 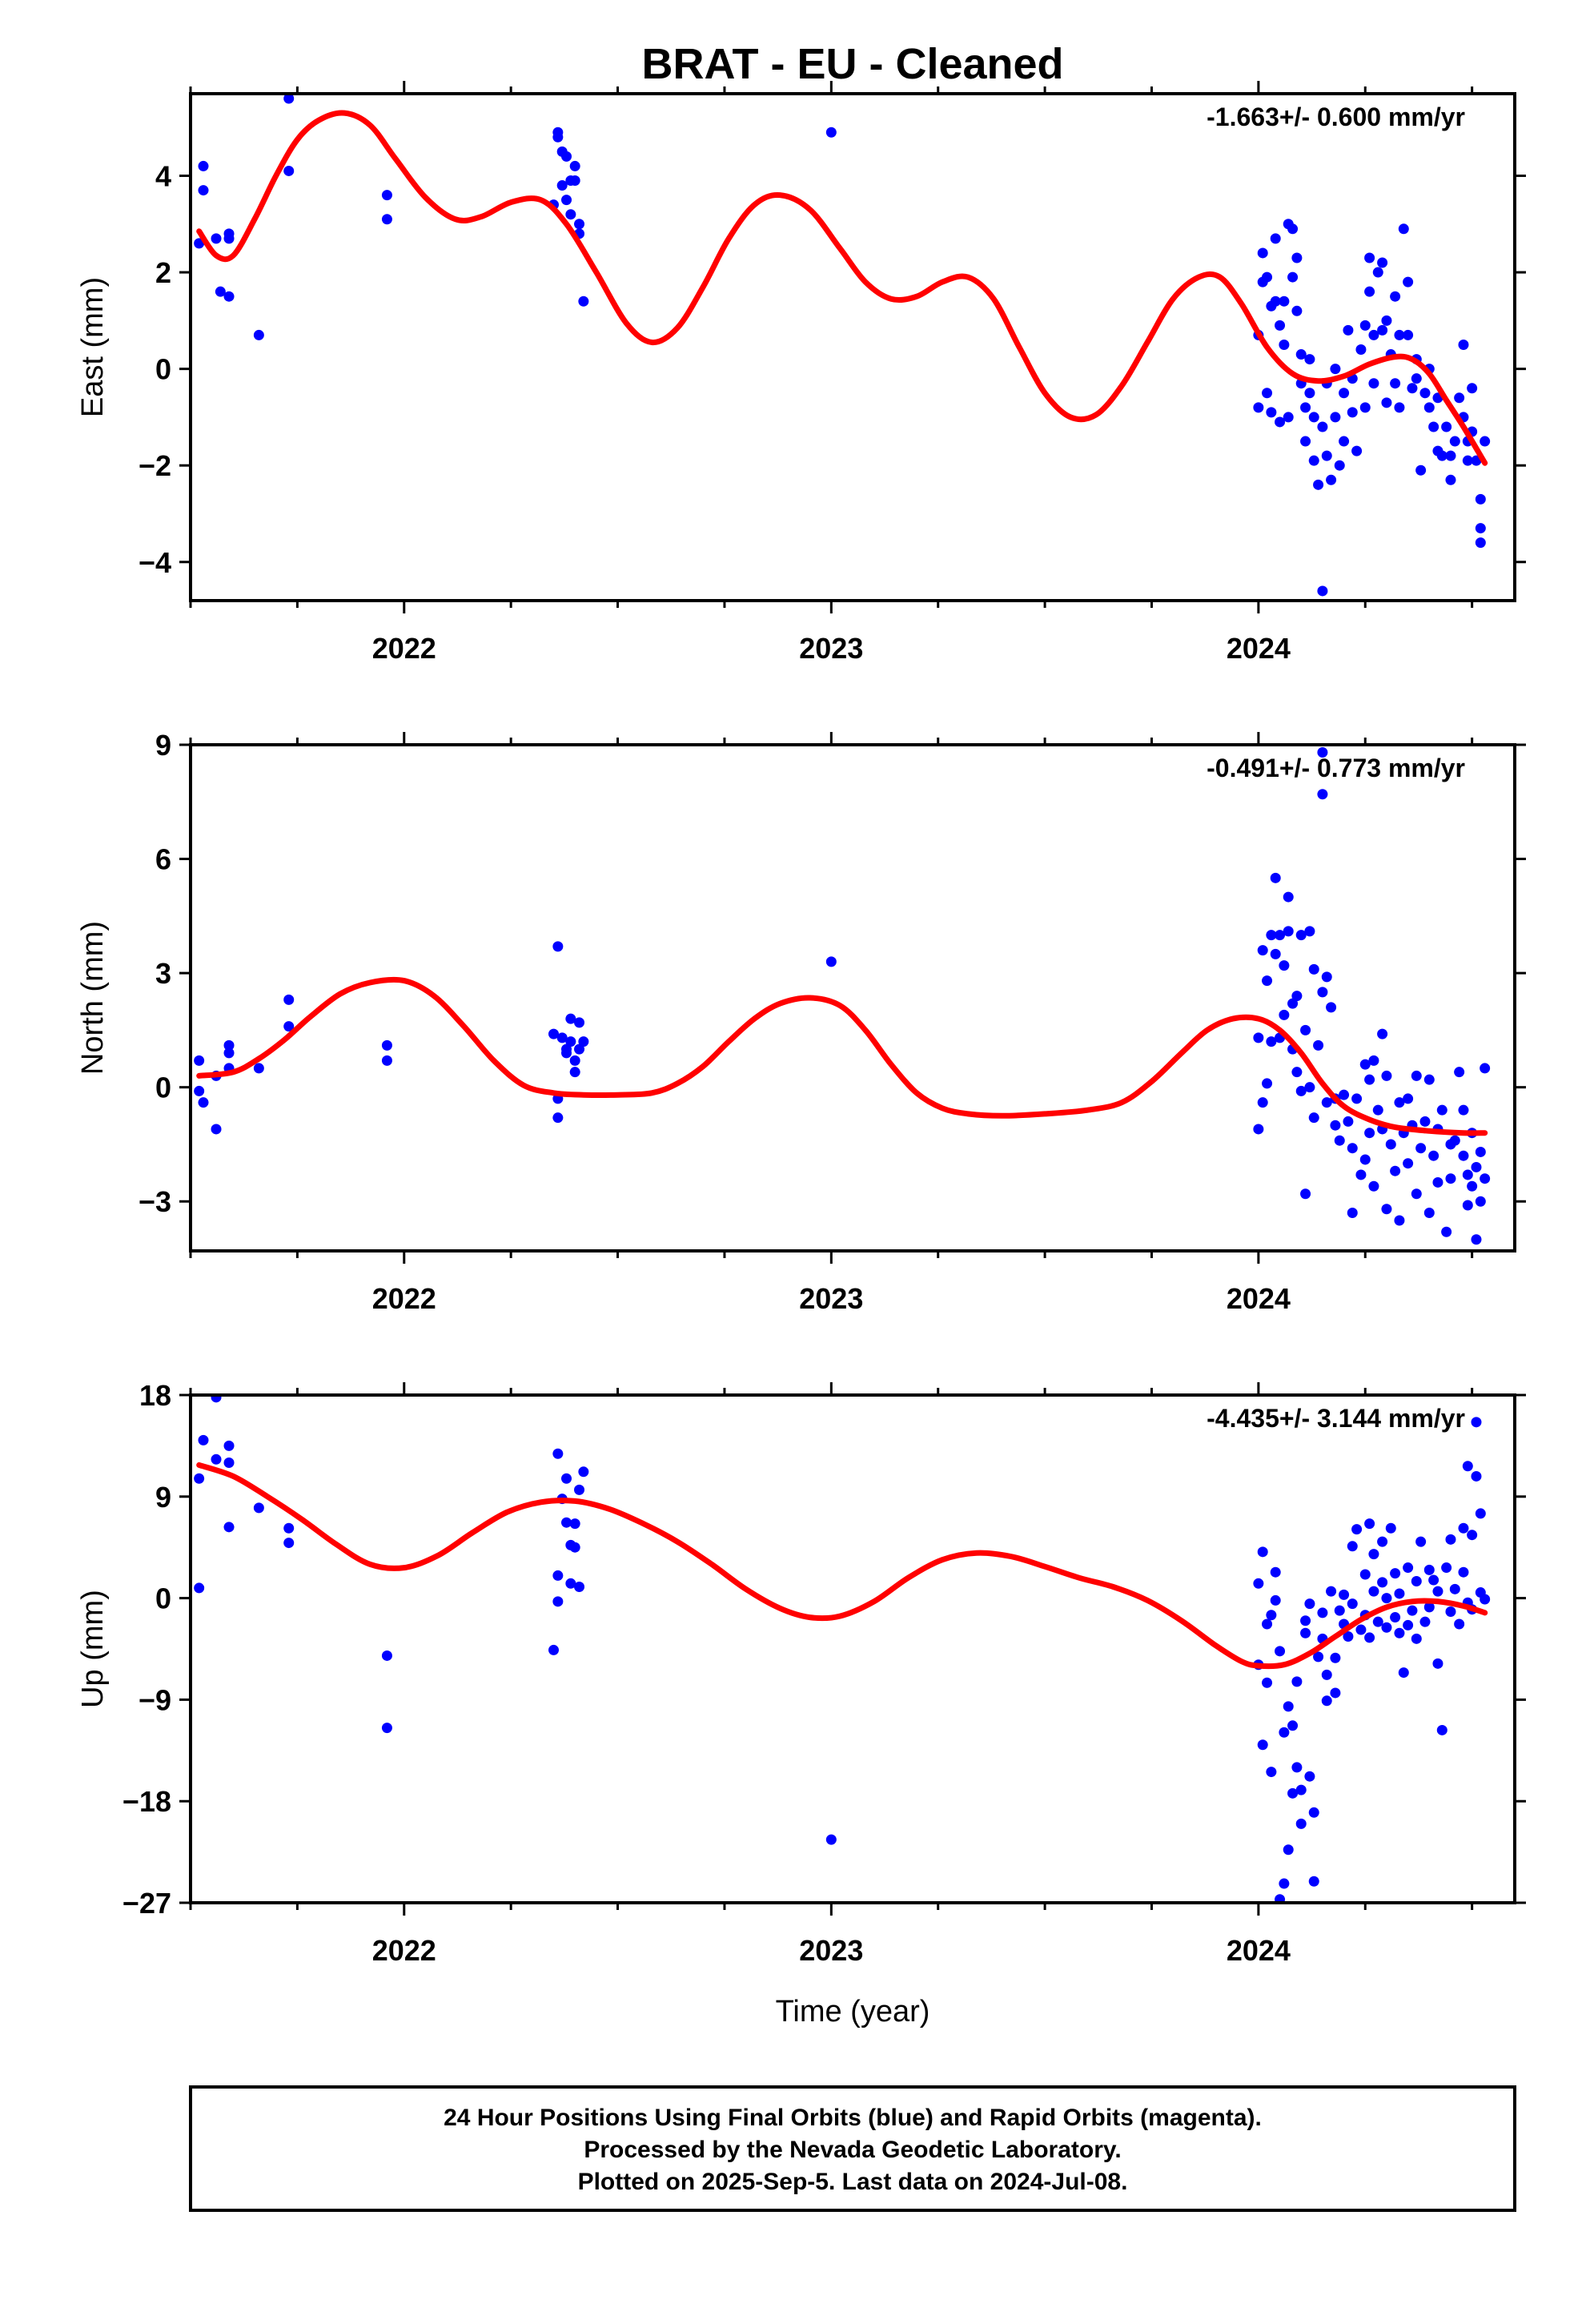 I want to click on x-axis-label: Time (year), so click(x=853, y=2011).